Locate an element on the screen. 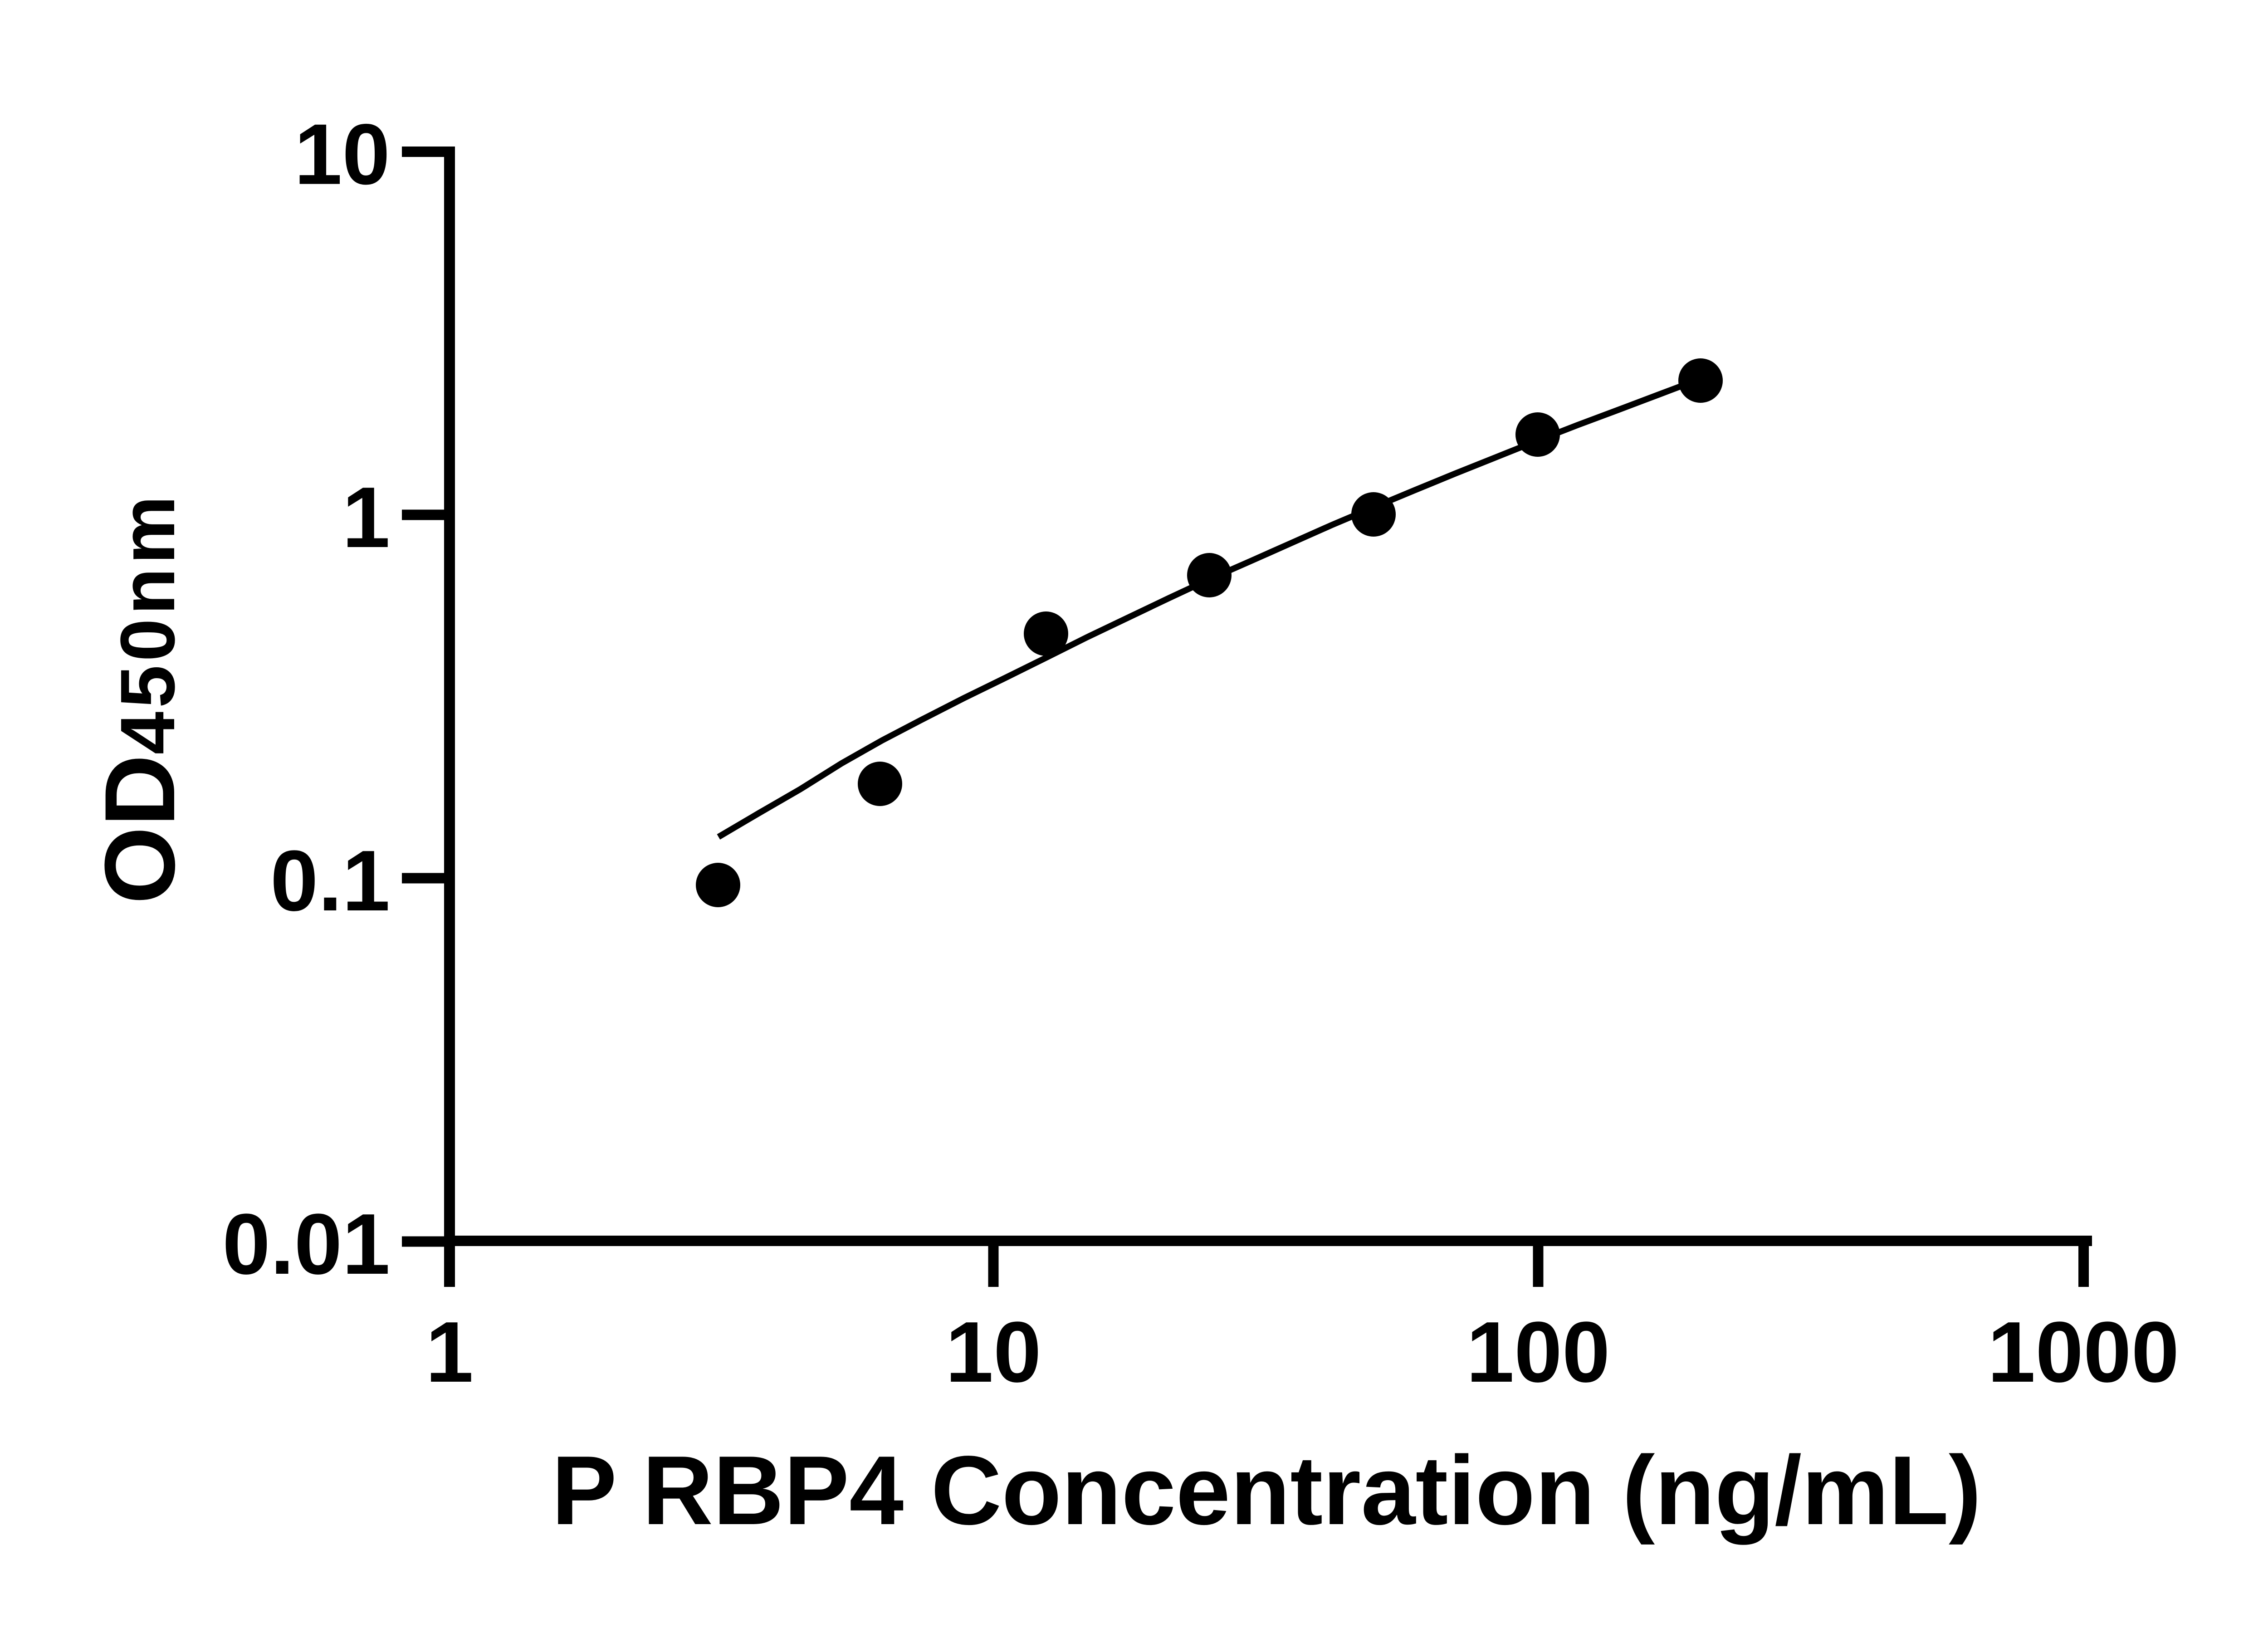 Image resolution: width=2268 pixels, height=1633 pixels. svg-text: 0.01 is located at coordinates (306, 1244).